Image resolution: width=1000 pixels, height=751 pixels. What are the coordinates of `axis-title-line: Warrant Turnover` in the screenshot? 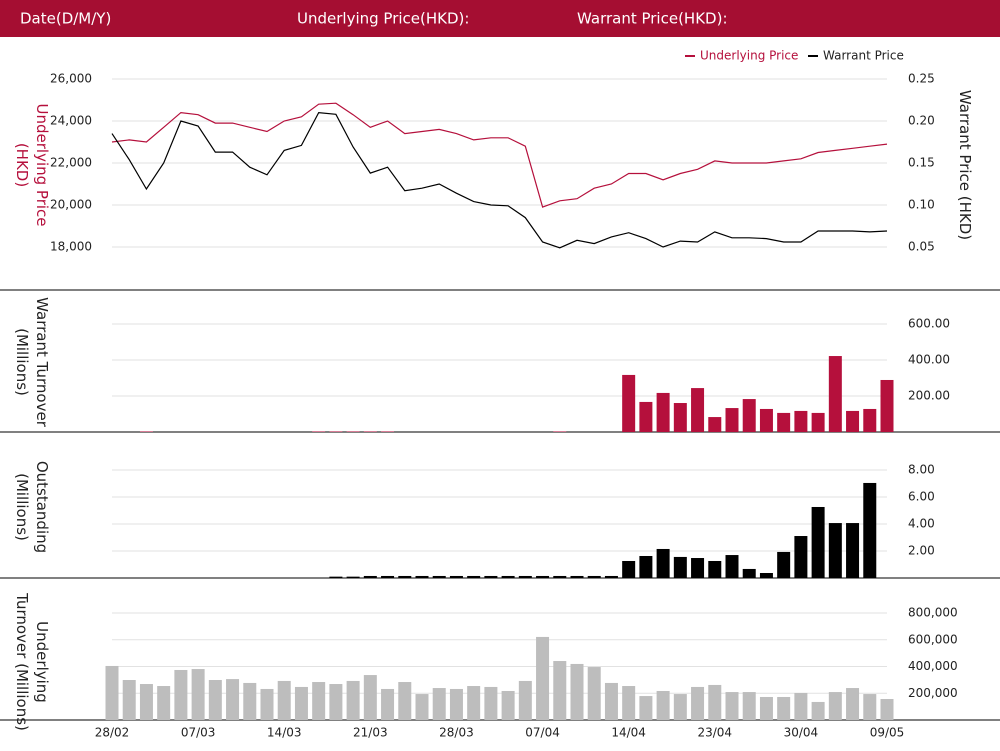 It's located at (43, 362).